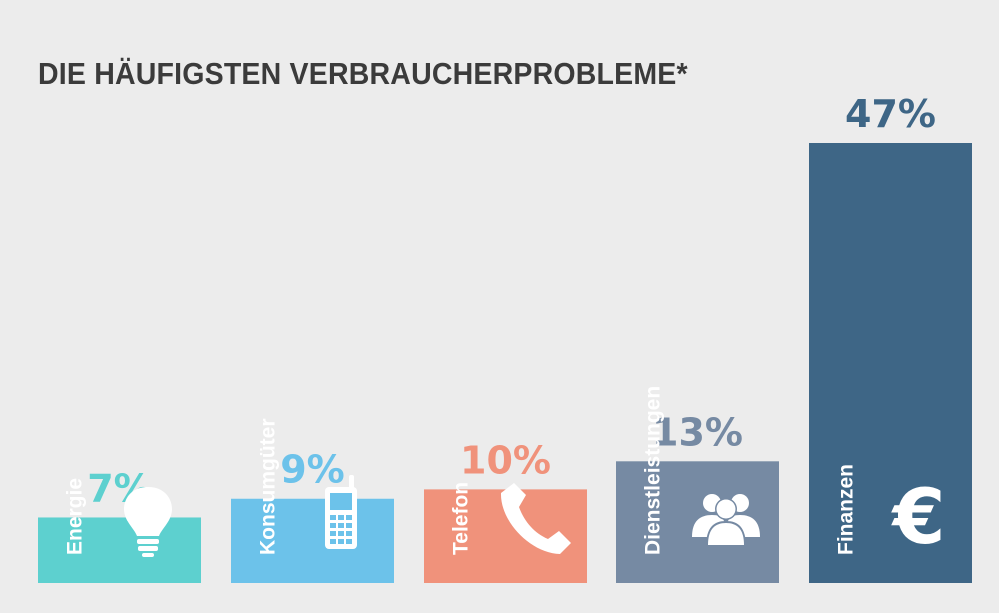  What do you see at coordinates (846, 509) in the screenshot?
I see `category-label: Finanzen` at bounding box center [846, 509].